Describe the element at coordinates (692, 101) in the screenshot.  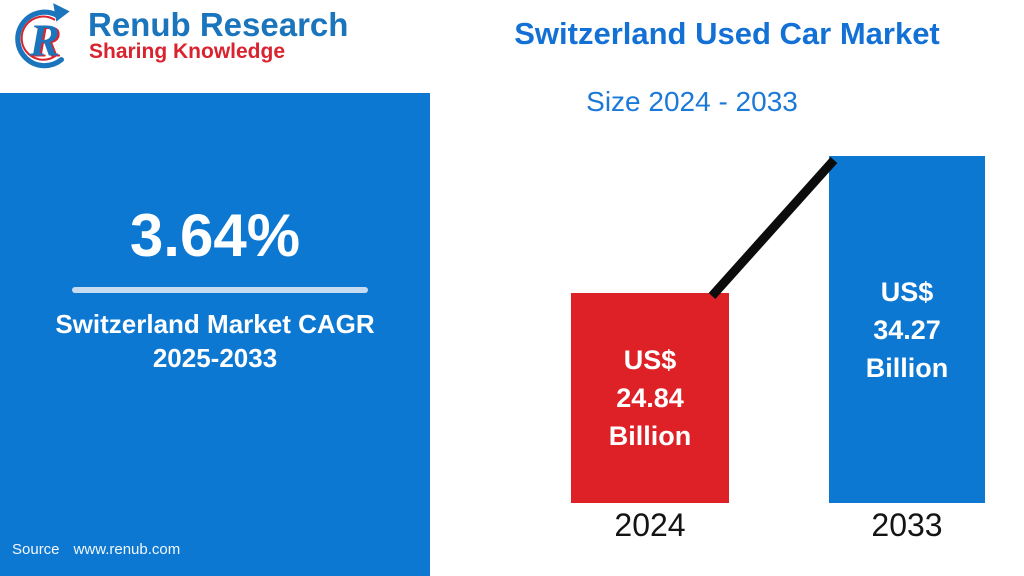
I see `page-subtitle: Size 2024 - 2033` at that location.